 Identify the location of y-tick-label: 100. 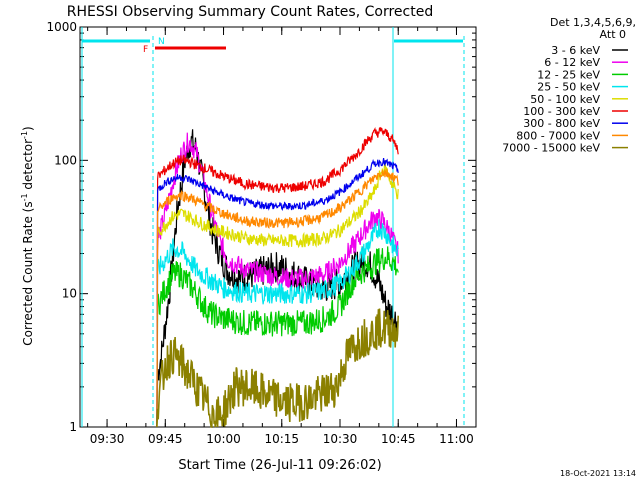
(65, 160).